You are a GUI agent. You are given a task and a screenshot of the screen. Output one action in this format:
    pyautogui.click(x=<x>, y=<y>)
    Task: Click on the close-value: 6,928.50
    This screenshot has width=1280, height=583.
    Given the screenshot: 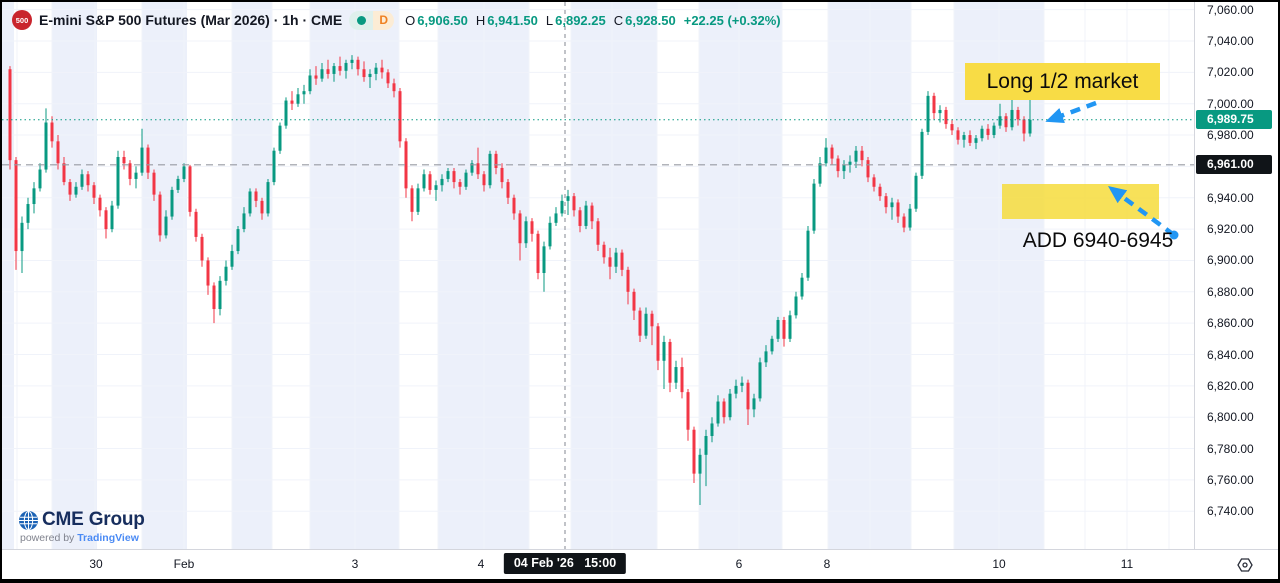 What is the action you would take?
    pyautogui.click(x=650, y=20)
    